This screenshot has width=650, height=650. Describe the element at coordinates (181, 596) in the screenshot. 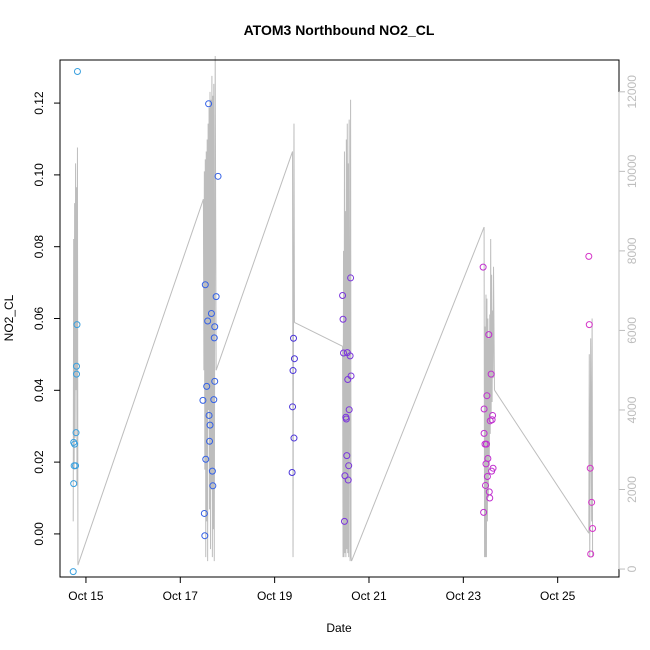

I see `x-tick-label: Oct 17` at that location.